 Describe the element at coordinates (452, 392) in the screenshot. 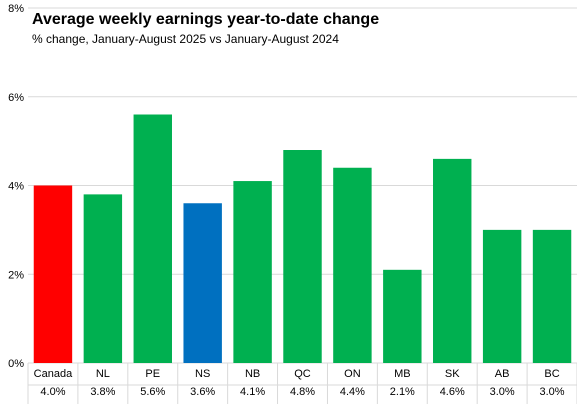

I see `value-label: 4.6%` at that location.